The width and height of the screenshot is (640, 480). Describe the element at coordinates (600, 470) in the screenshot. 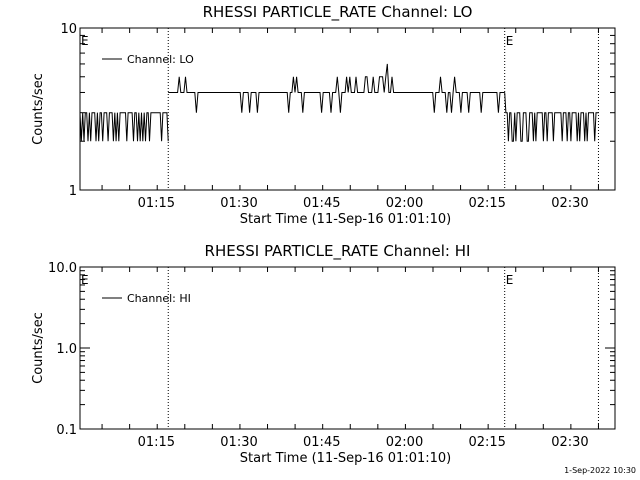

I see `generation-timestamp: 1-Sep-2022 10:30` at that location.